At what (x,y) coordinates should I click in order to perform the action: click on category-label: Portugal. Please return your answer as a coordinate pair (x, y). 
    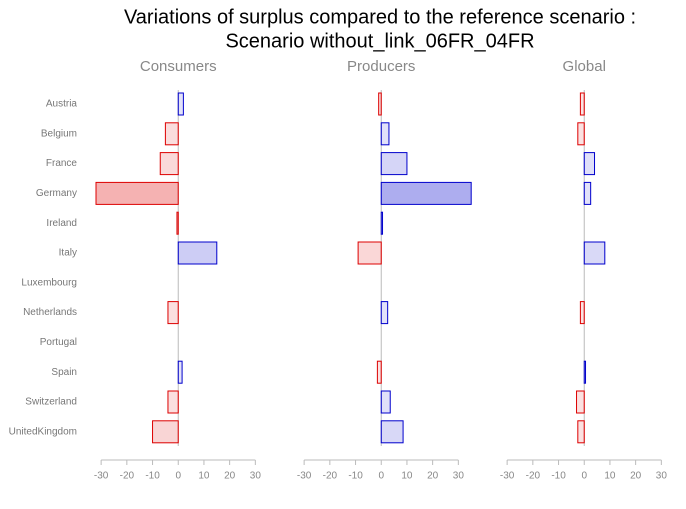
    Looking at the image, I should click on (58, 342).